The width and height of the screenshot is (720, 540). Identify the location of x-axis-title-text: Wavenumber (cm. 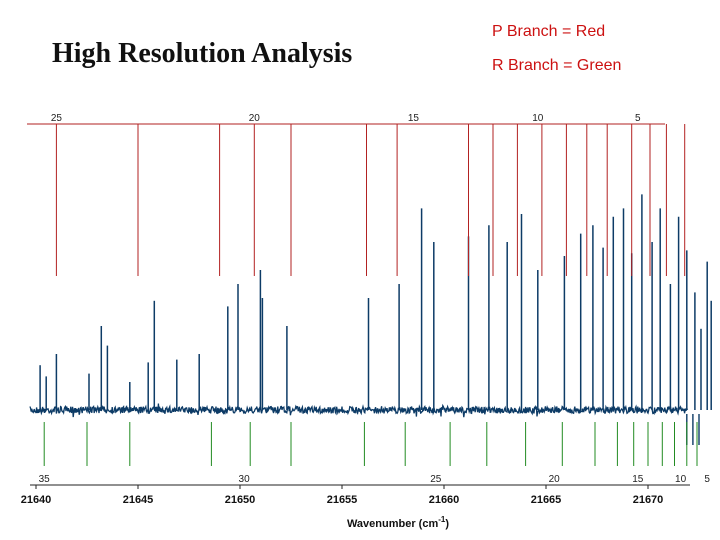
(393, 524).